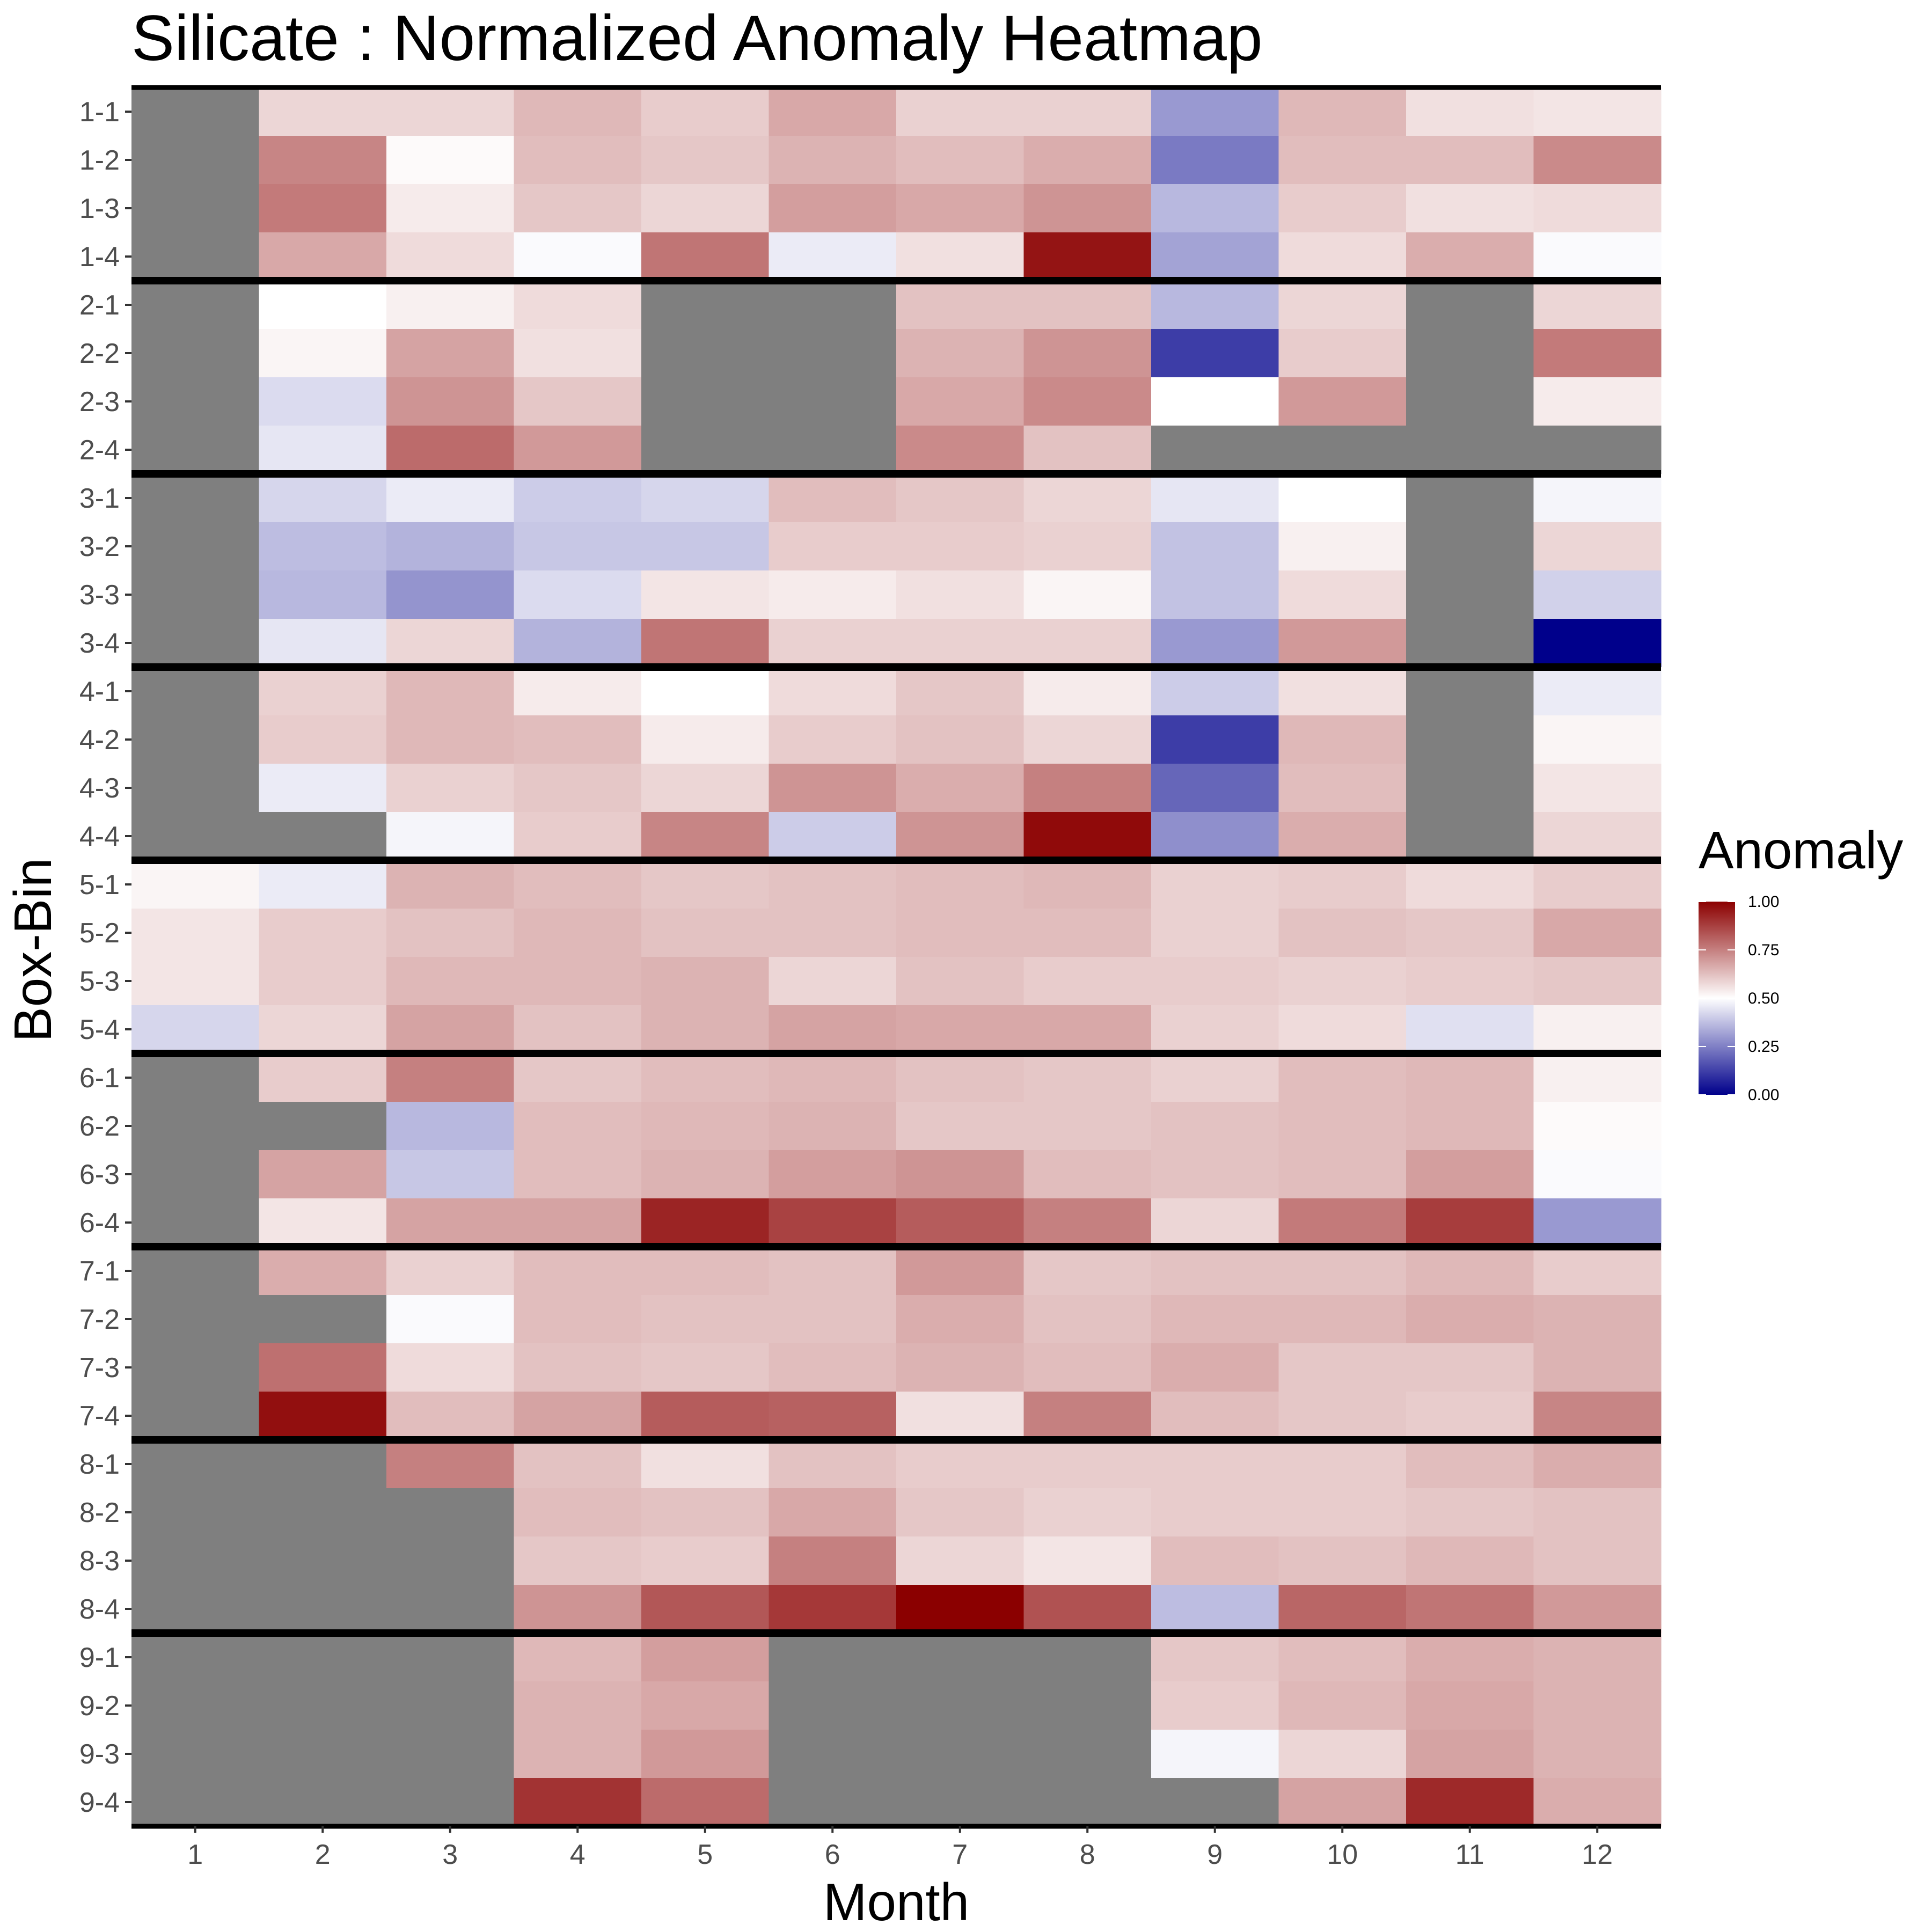  I want to click on legend-tick-label: 0.50, so click(1763, 998).